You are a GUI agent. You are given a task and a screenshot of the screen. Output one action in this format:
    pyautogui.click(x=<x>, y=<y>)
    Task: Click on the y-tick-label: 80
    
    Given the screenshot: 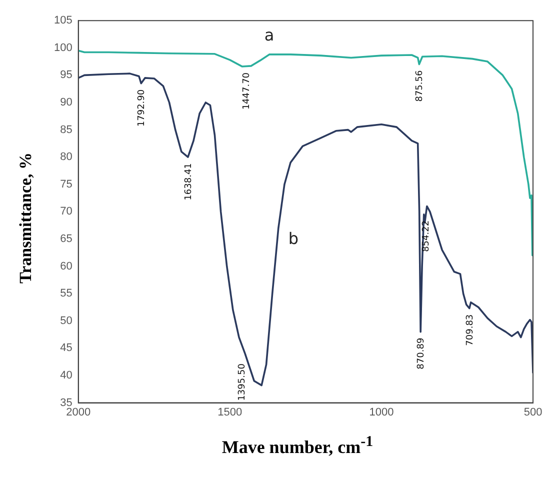 What is the action you would take?
    pyautogui.click(x=66, y=157)
    